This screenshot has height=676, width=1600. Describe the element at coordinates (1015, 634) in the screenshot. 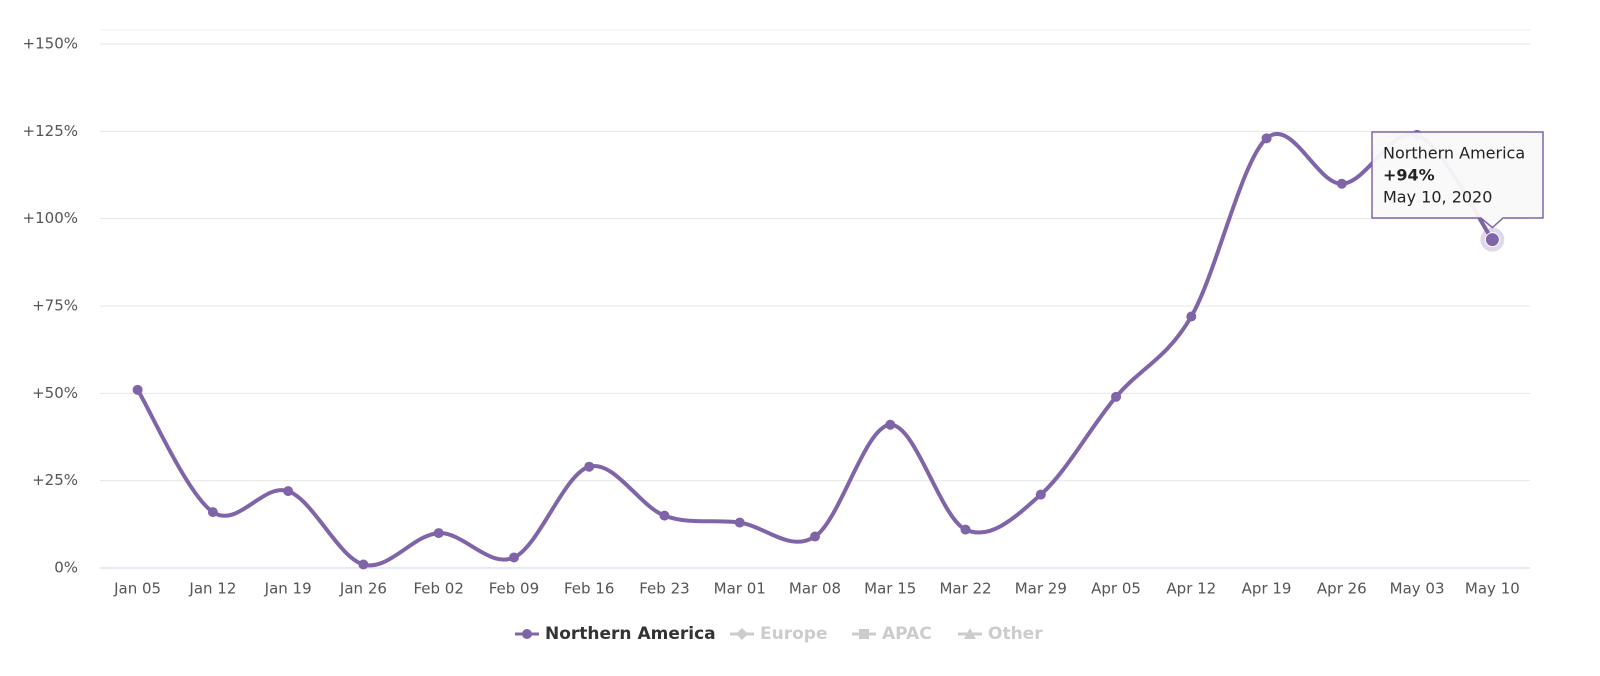

I see `legend-label: Other` at that location.